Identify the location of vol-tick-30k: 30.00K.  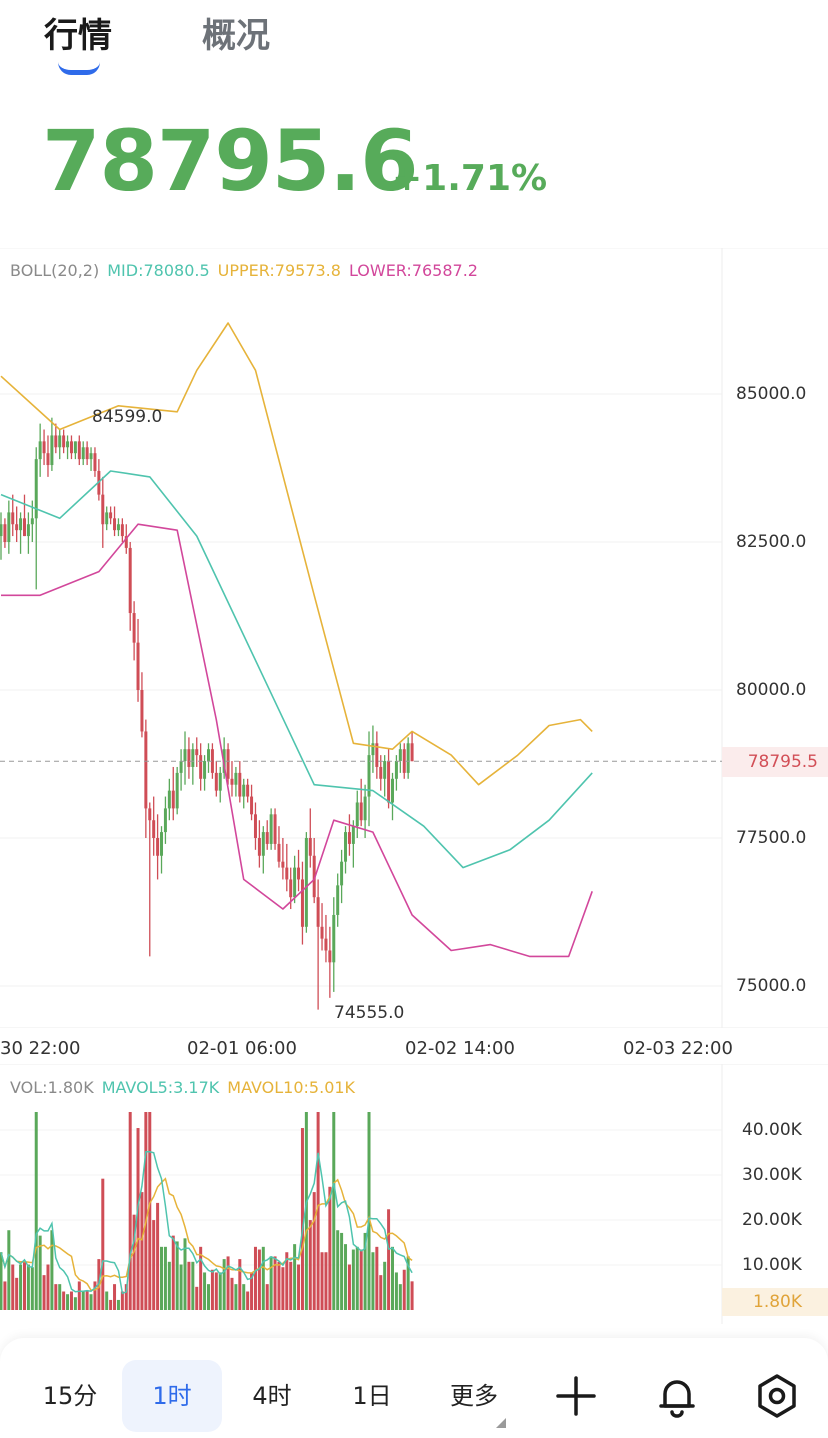
(772, 1175).